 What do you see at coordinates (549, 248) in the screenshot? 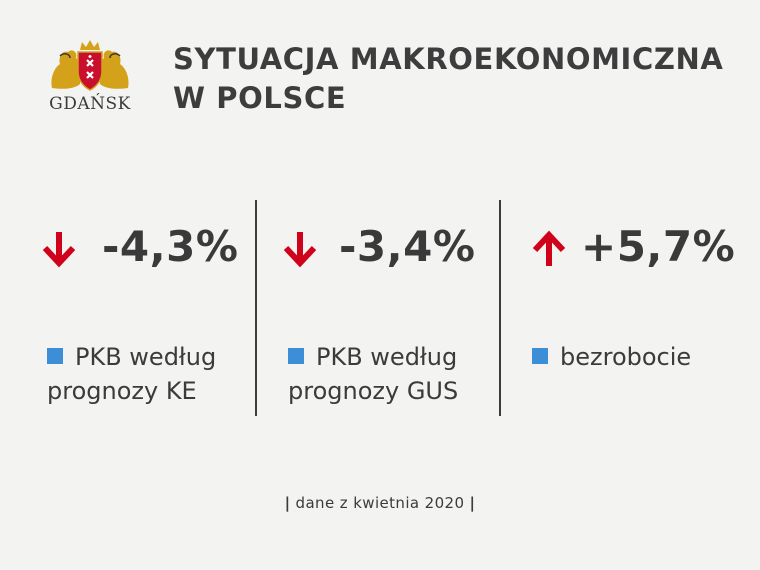
I see `arrow-up-icon` at bounding box center [549, 248].